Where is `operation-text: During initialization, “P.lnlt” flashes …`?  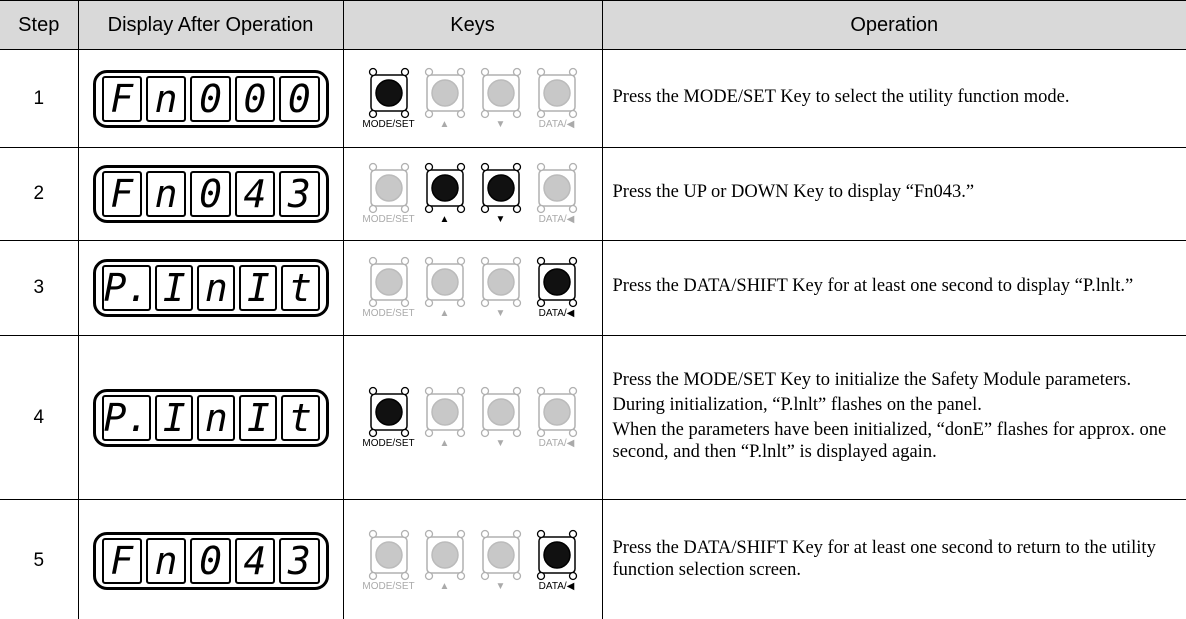 operation-text: During initialization, “P.lnlt” flashes … is located at coordinates (797, 404).